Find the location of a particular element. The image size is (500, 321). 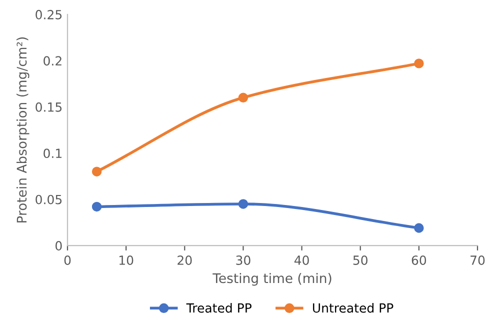

x-tick-label: 0 is located at coordinates (67, 260).